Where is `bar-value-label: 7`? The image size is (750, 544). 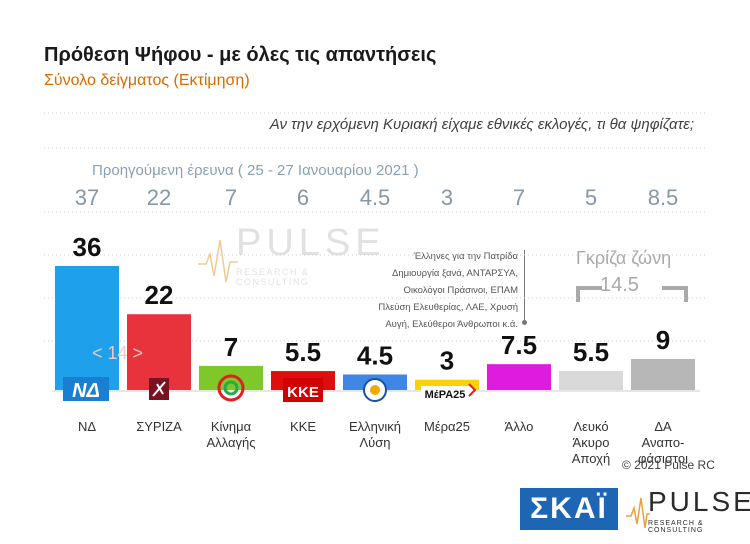
bar-value-label: 7 is located at coordinates (231, 347).